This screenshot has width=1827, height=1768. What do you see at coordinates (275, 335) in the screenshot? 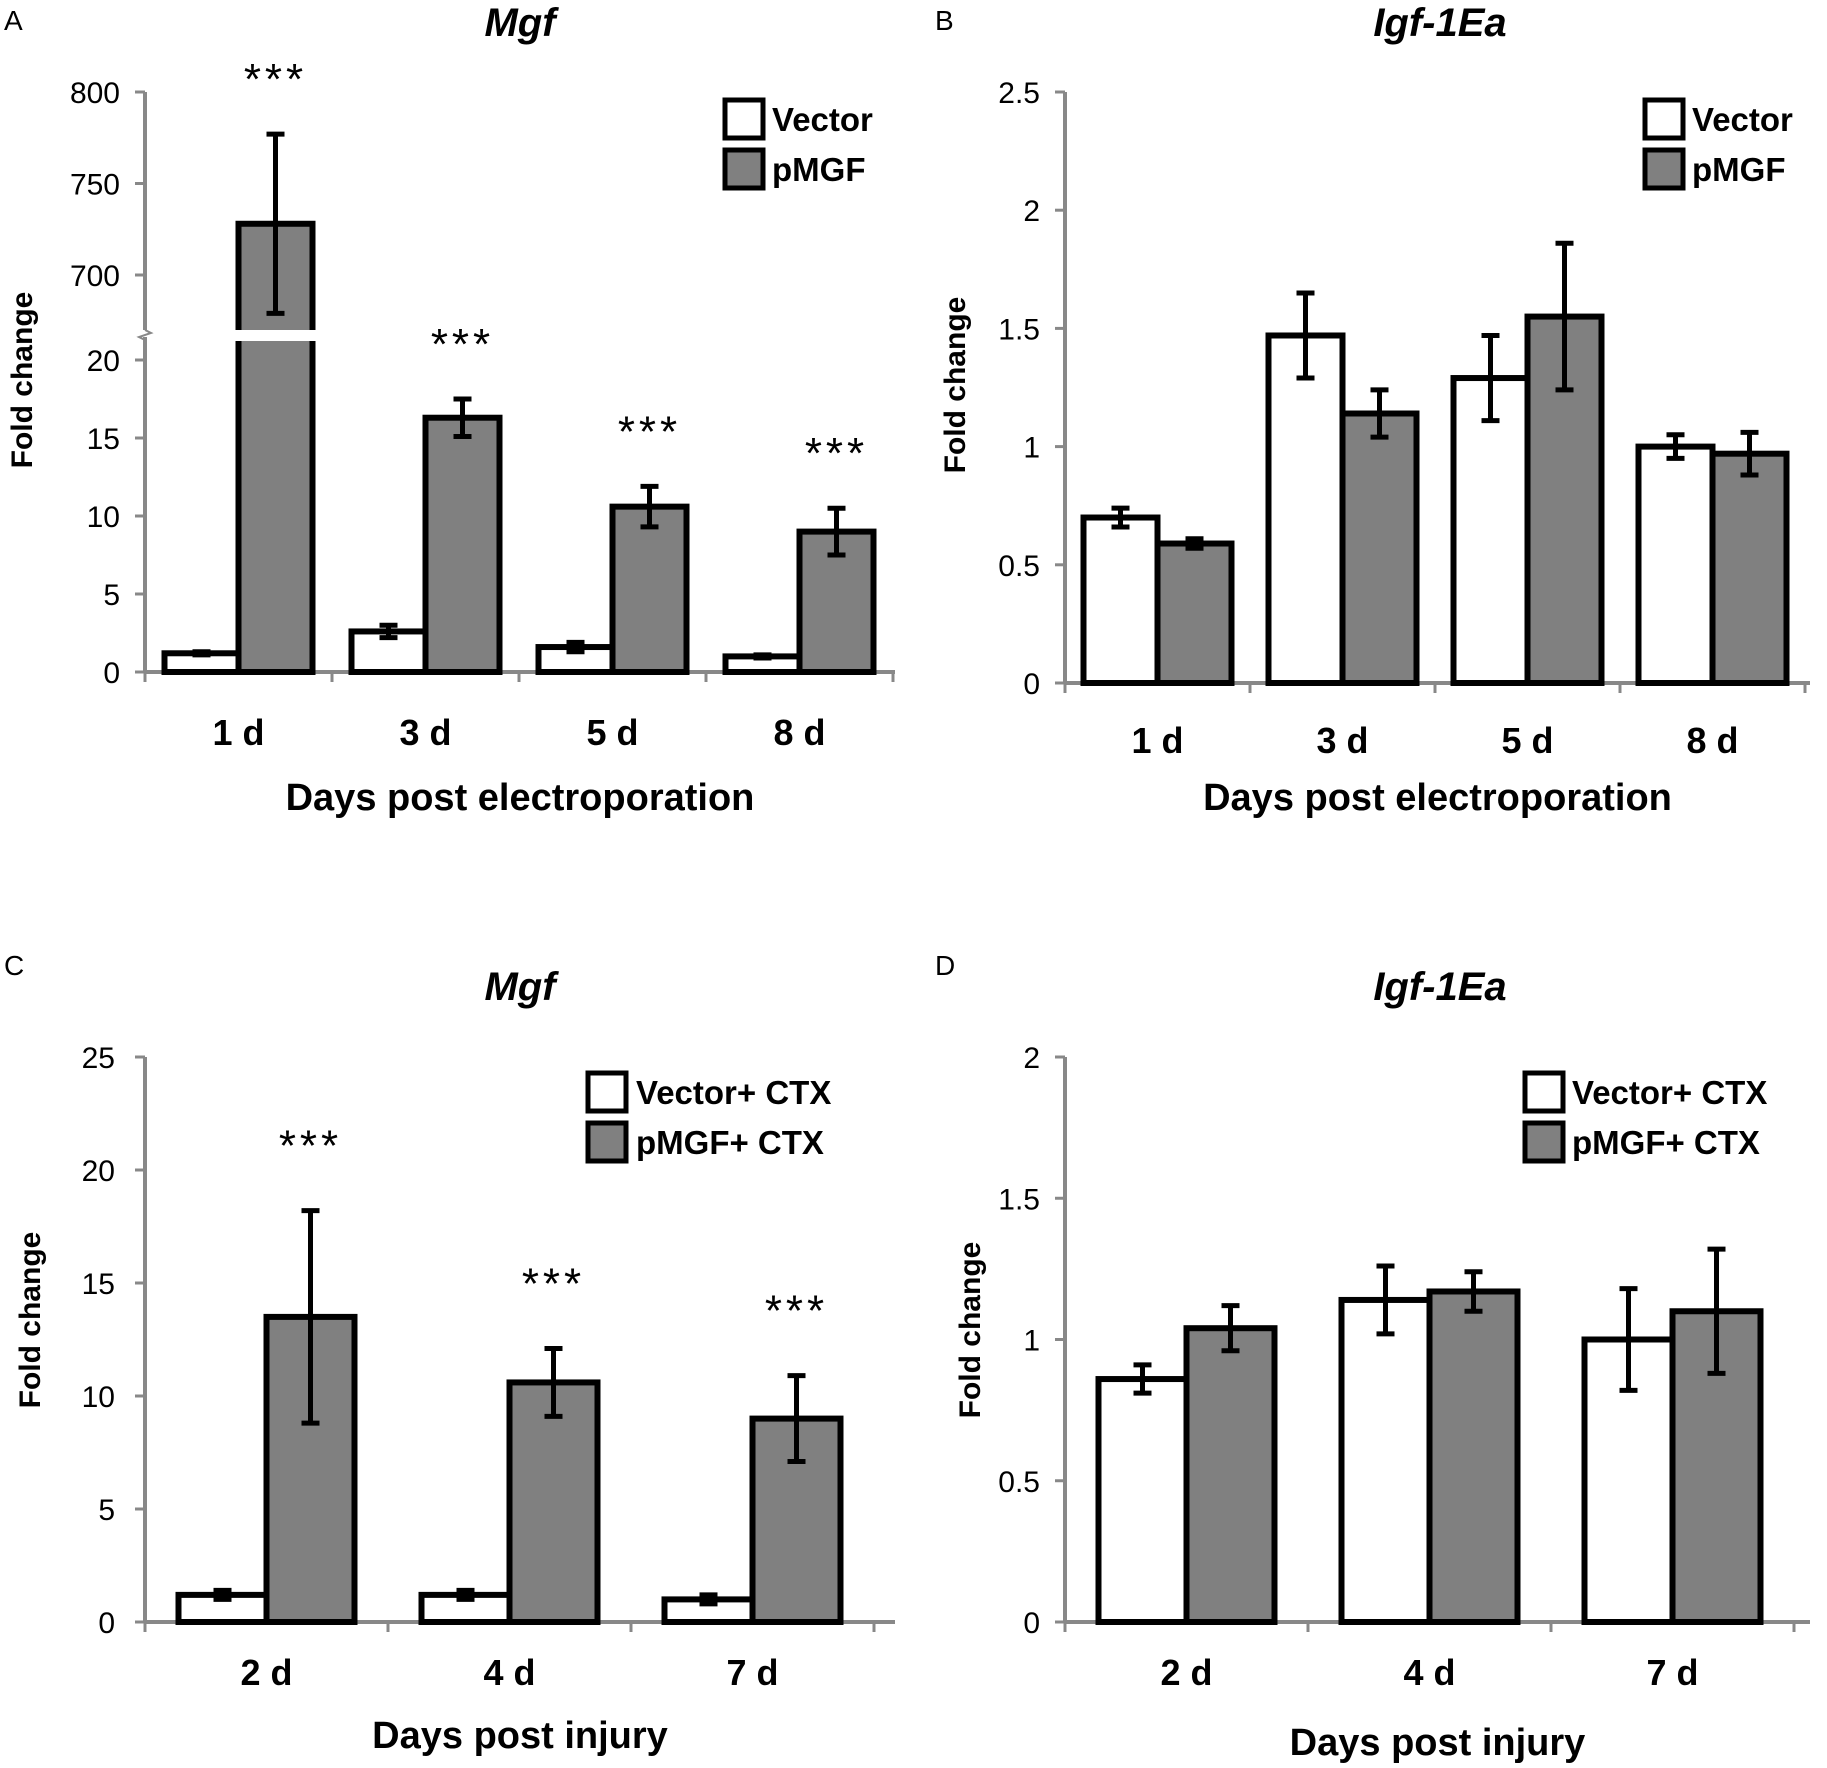
I see `bar-break-gap` at bounding box center [275, 335].